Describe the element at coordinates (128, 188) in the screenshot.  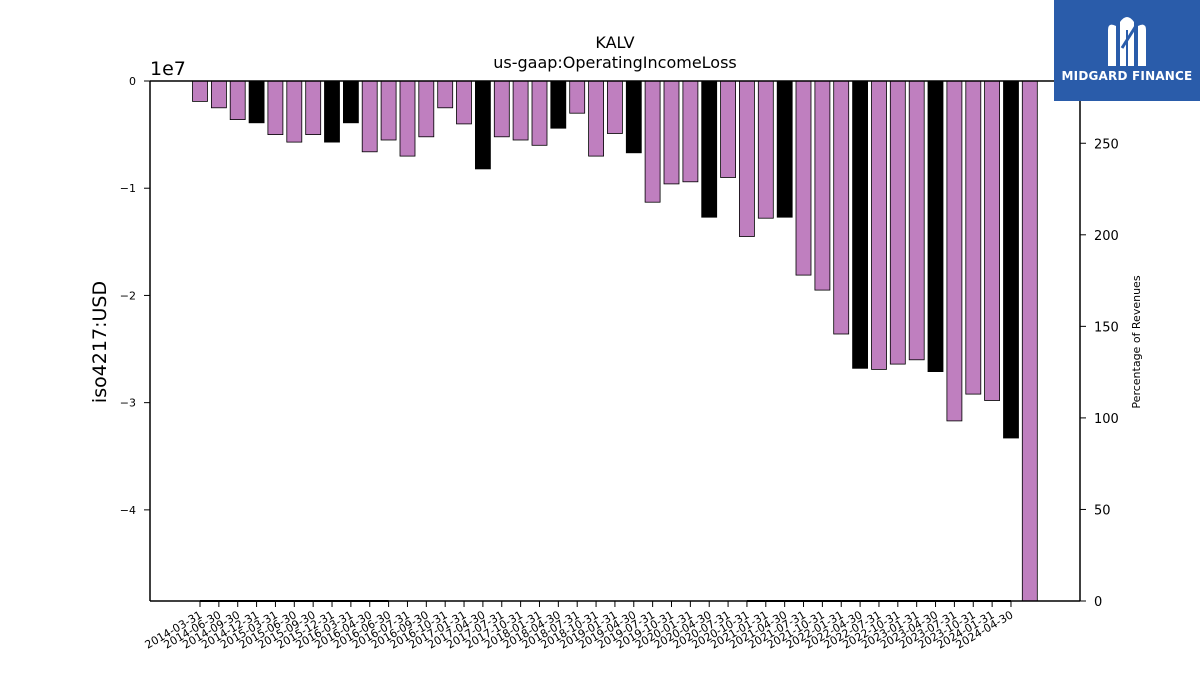
I see `y-tick-label: −1` at that location.